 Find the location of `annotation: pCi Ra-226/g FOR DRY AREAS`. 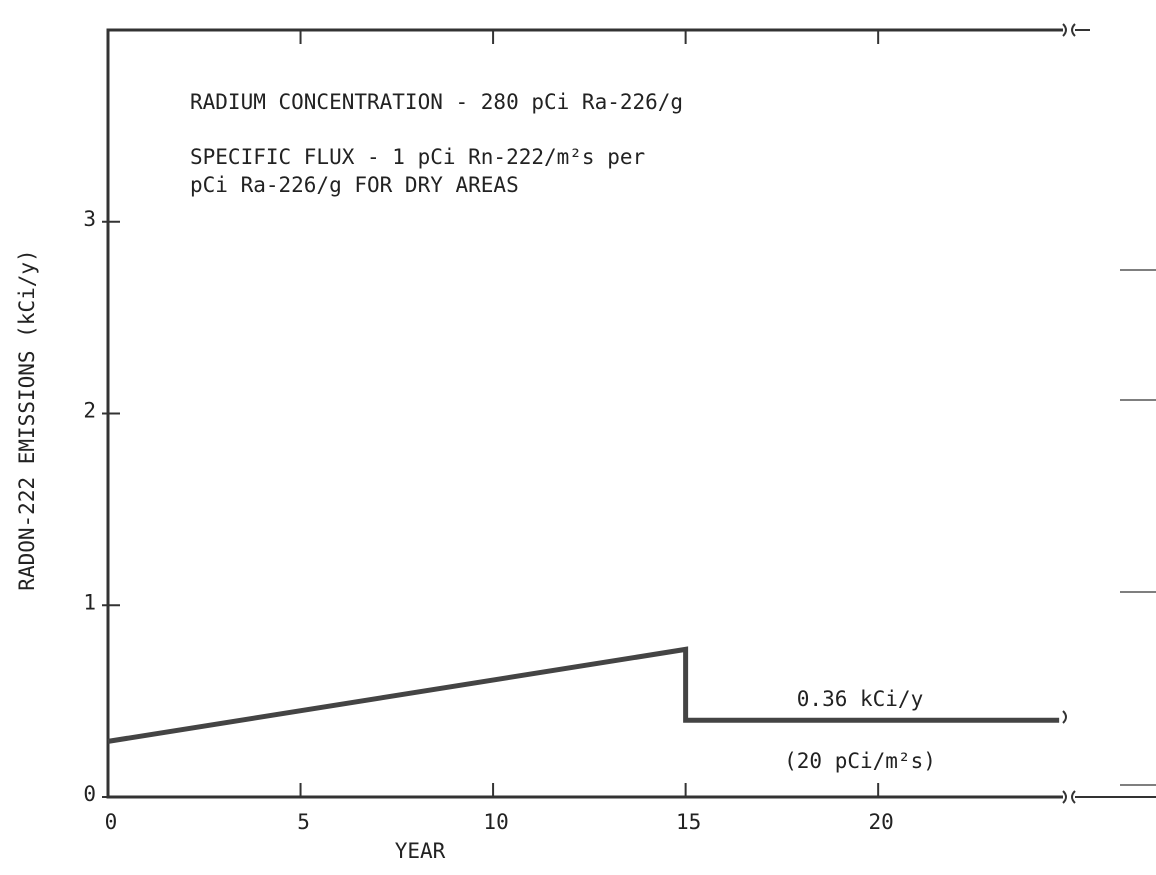

annotation: pCi Ra-226/g FOR DRY AREAS is located at coordinates (354, 185).